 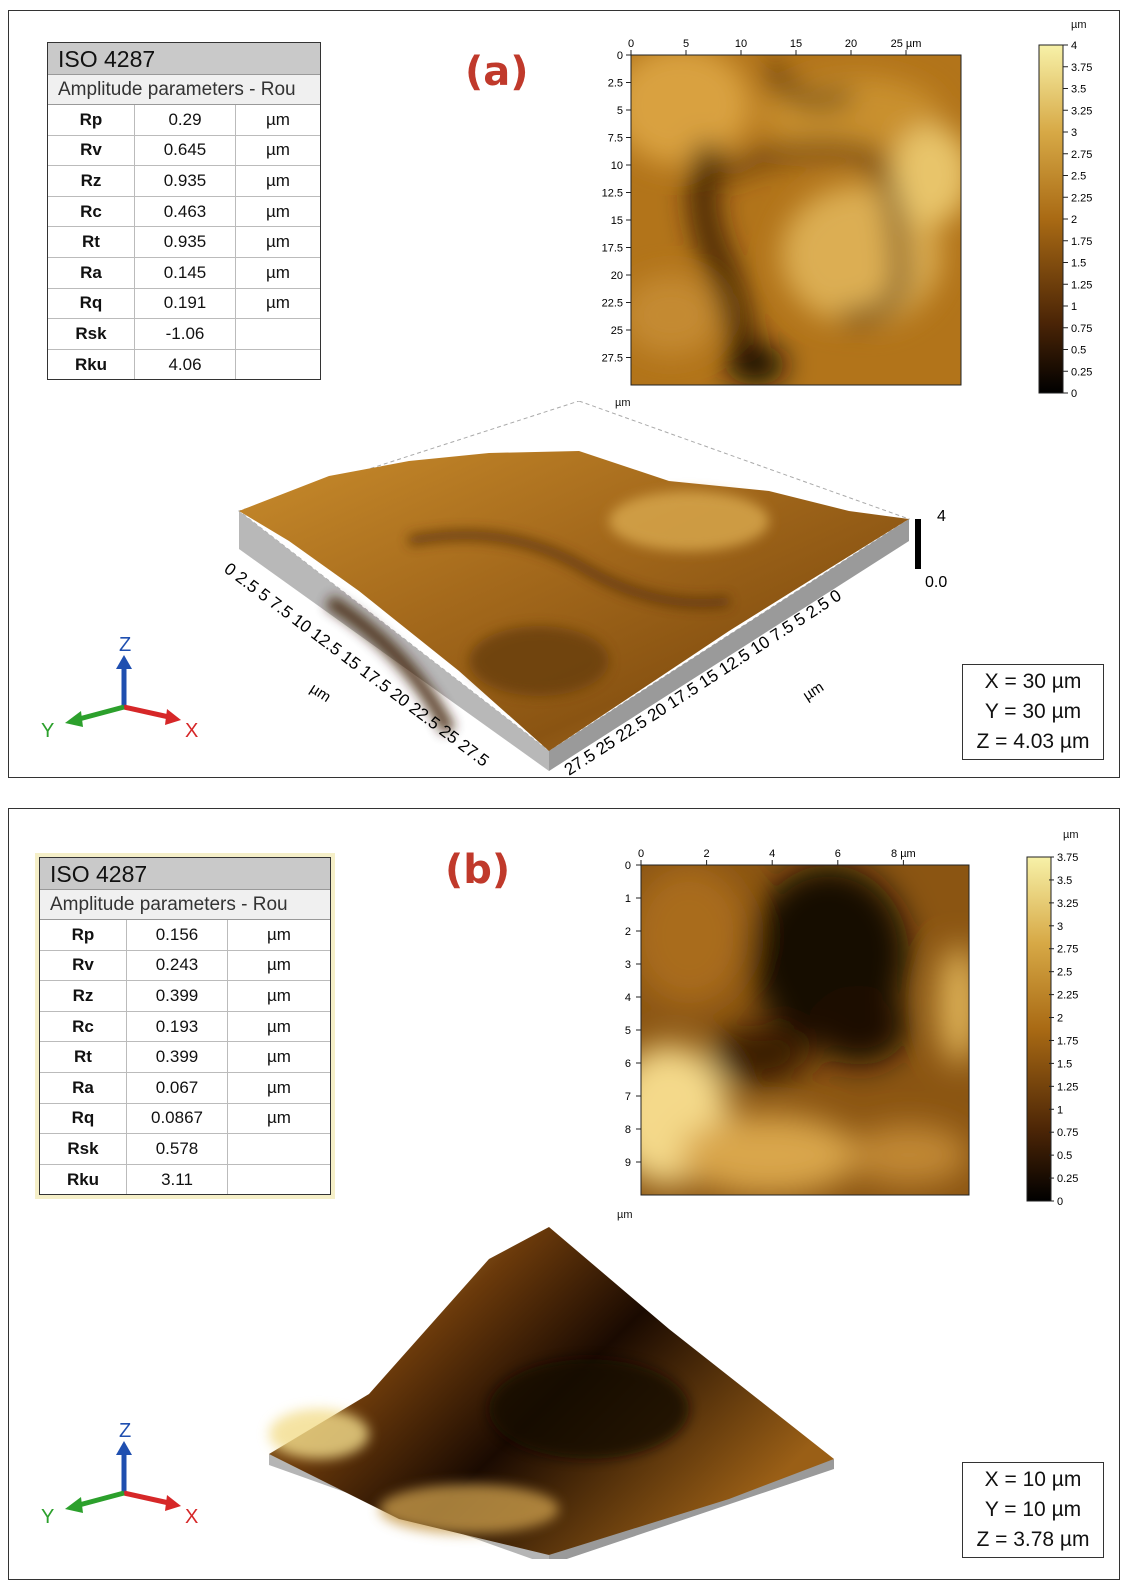 What do you see at coordinates (615, 139) in the screenshot?
I see `map-y-tick-label: 7.5` at bounding box center [615, 139].